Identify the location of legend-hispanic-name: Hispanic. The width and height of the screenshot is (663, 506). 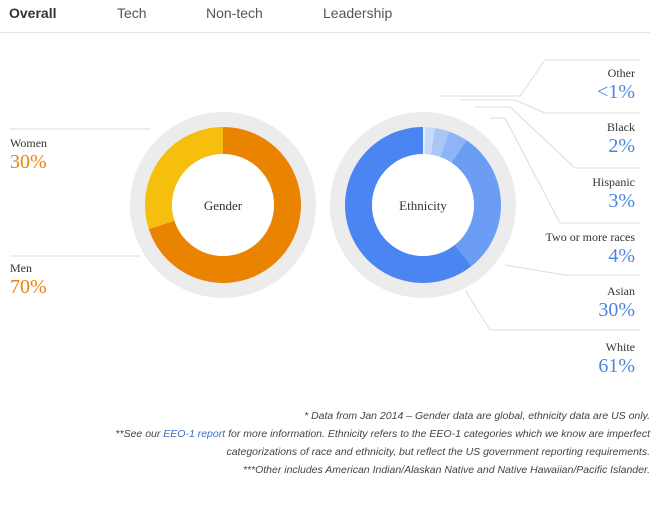
(613, 182).